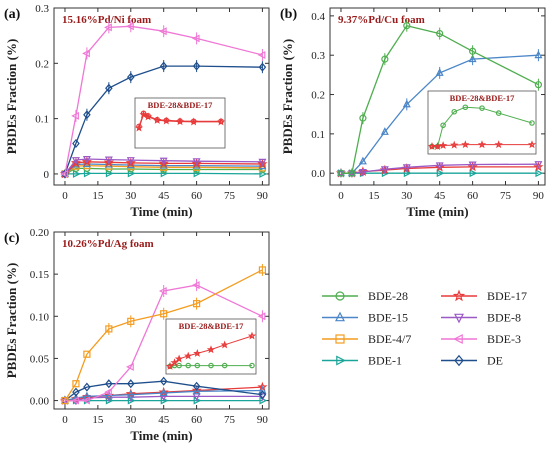  What do you see at coordinates (42, 9) in the screenshot?
I see `y-tick-label: 0.3` at bounding box center [42, 9].